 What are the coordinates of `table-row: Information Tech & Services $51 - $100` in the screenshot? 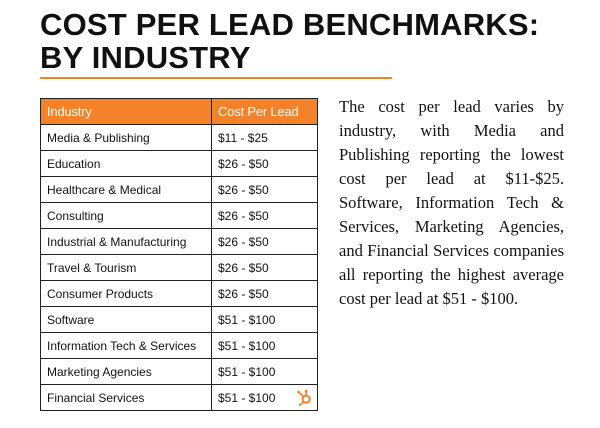 It's located at (179, 345).